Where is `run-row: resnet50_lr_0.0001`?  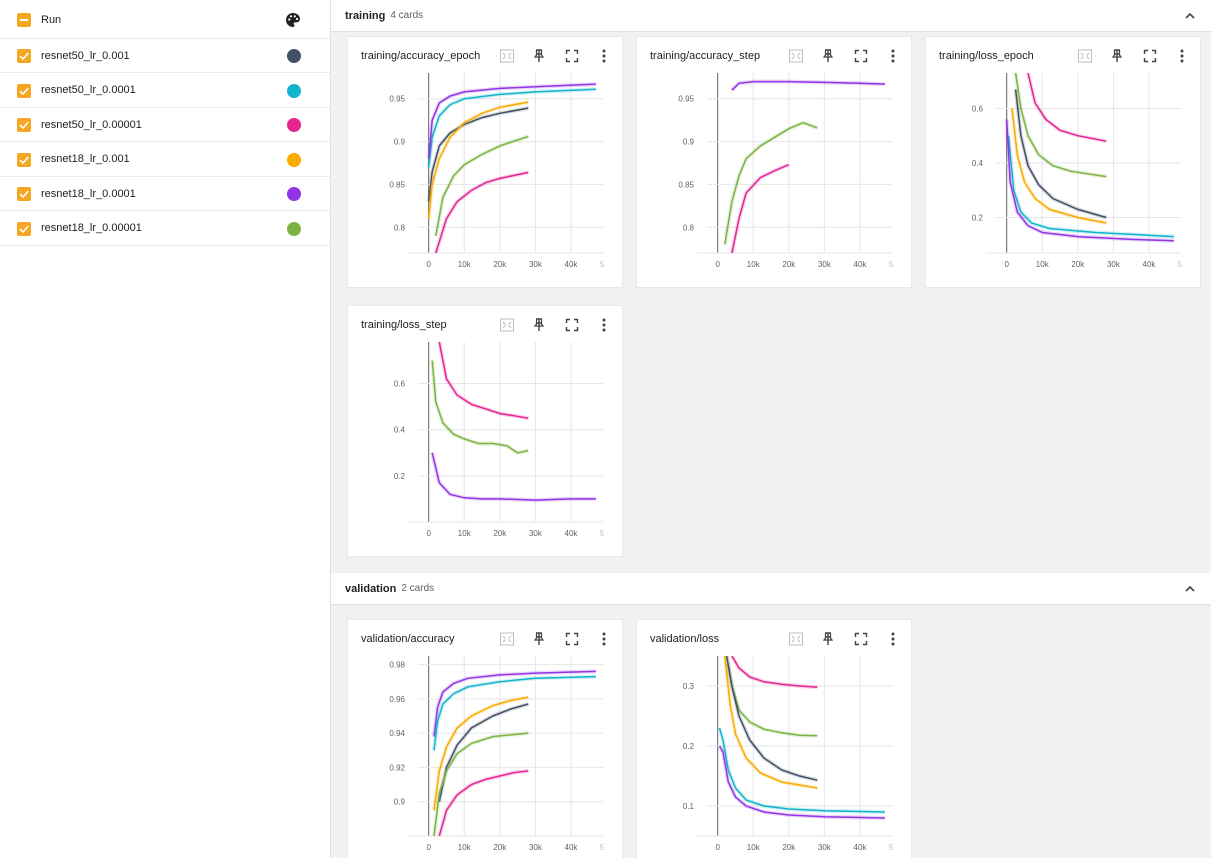 run-row: resnet50_lr_0.0001 is located at coordinates (165, 91).